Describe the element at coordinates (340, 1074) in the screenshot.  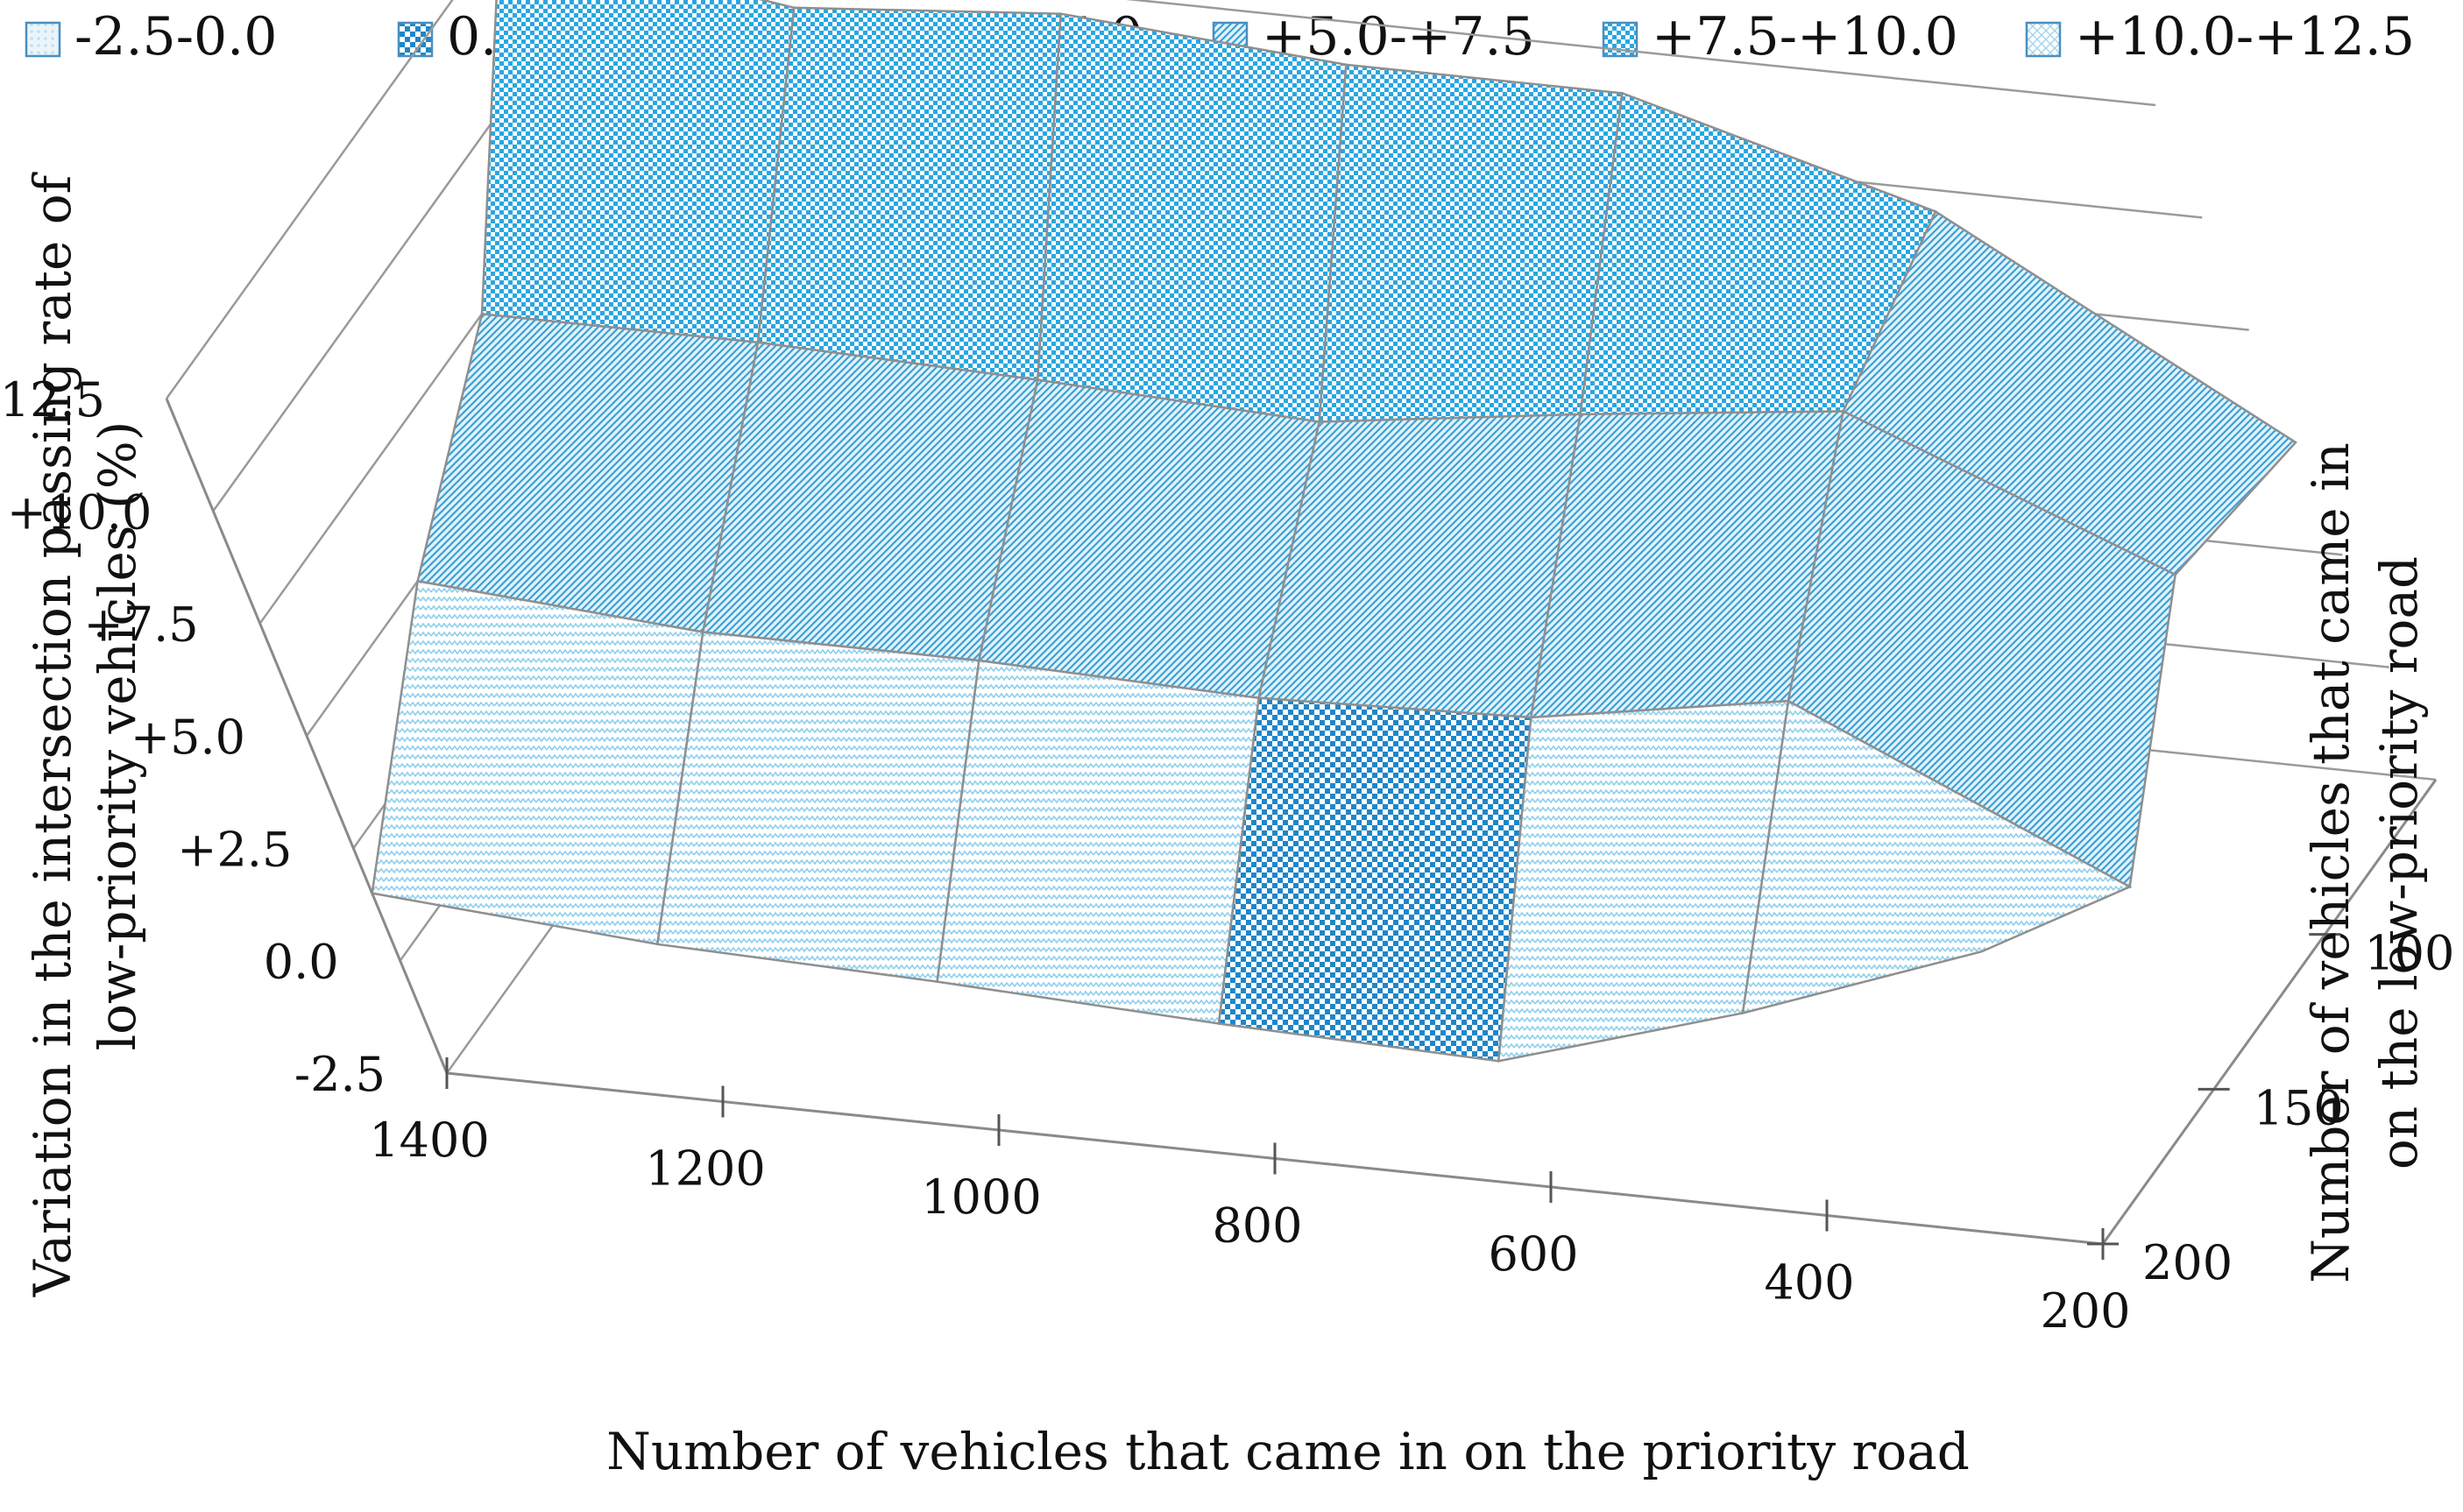
I see `z-tick-label: -2.5` at that location.